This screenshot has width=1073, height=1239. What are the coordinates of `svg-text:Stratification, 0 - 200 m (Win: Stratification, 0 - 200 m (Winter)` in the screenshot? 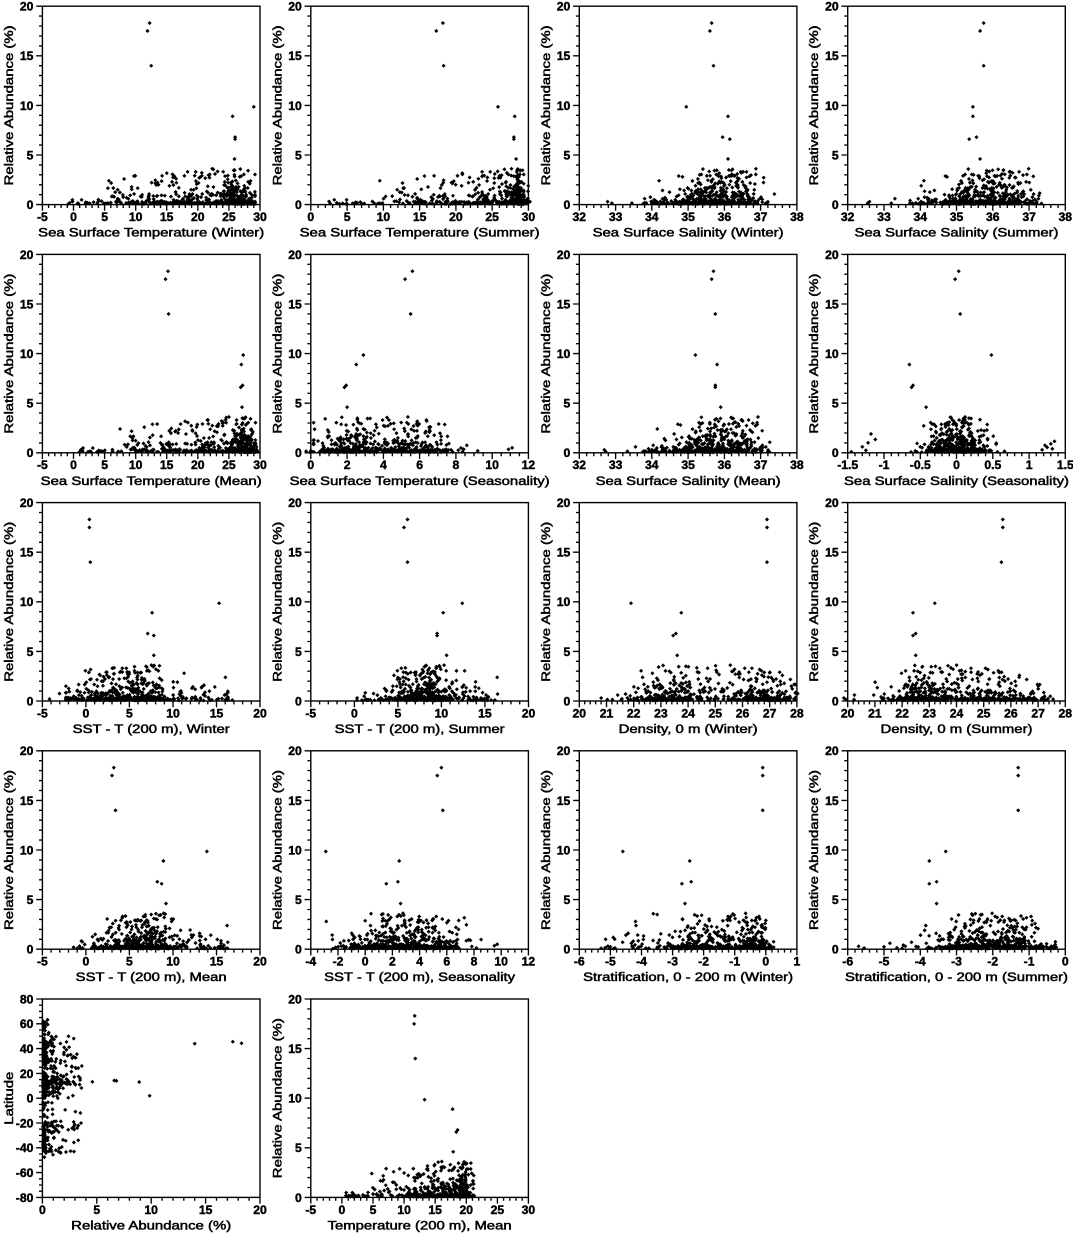 It's located at (688, 977).